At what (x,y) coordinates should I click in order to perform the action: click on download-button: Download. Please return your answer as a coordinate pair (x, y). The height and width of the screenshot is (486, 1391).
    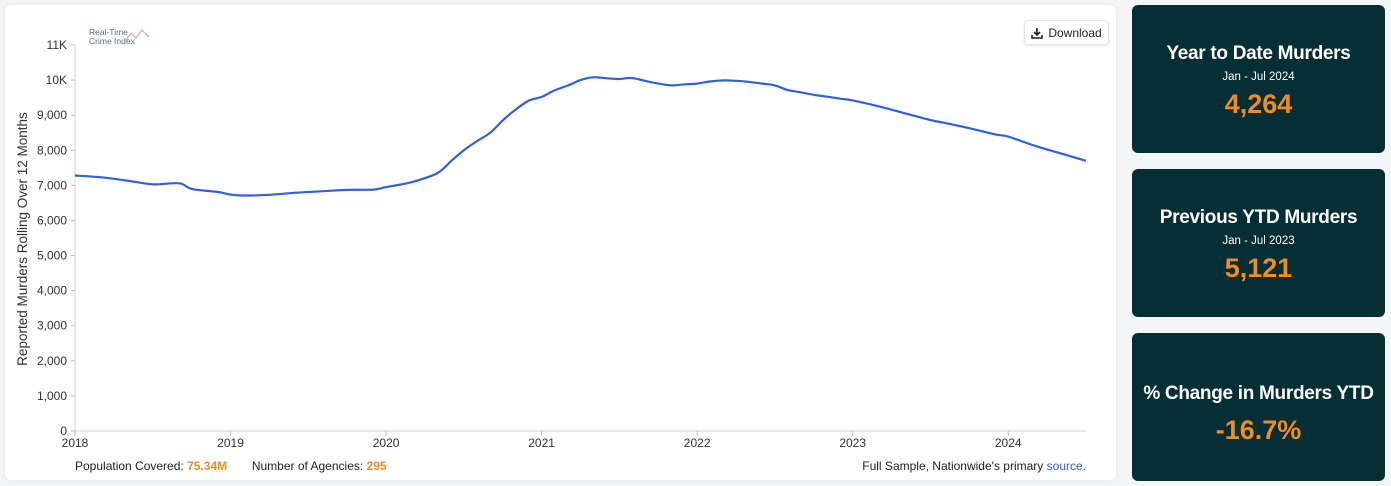
    Looking at the image, I should click on (1066, 32).